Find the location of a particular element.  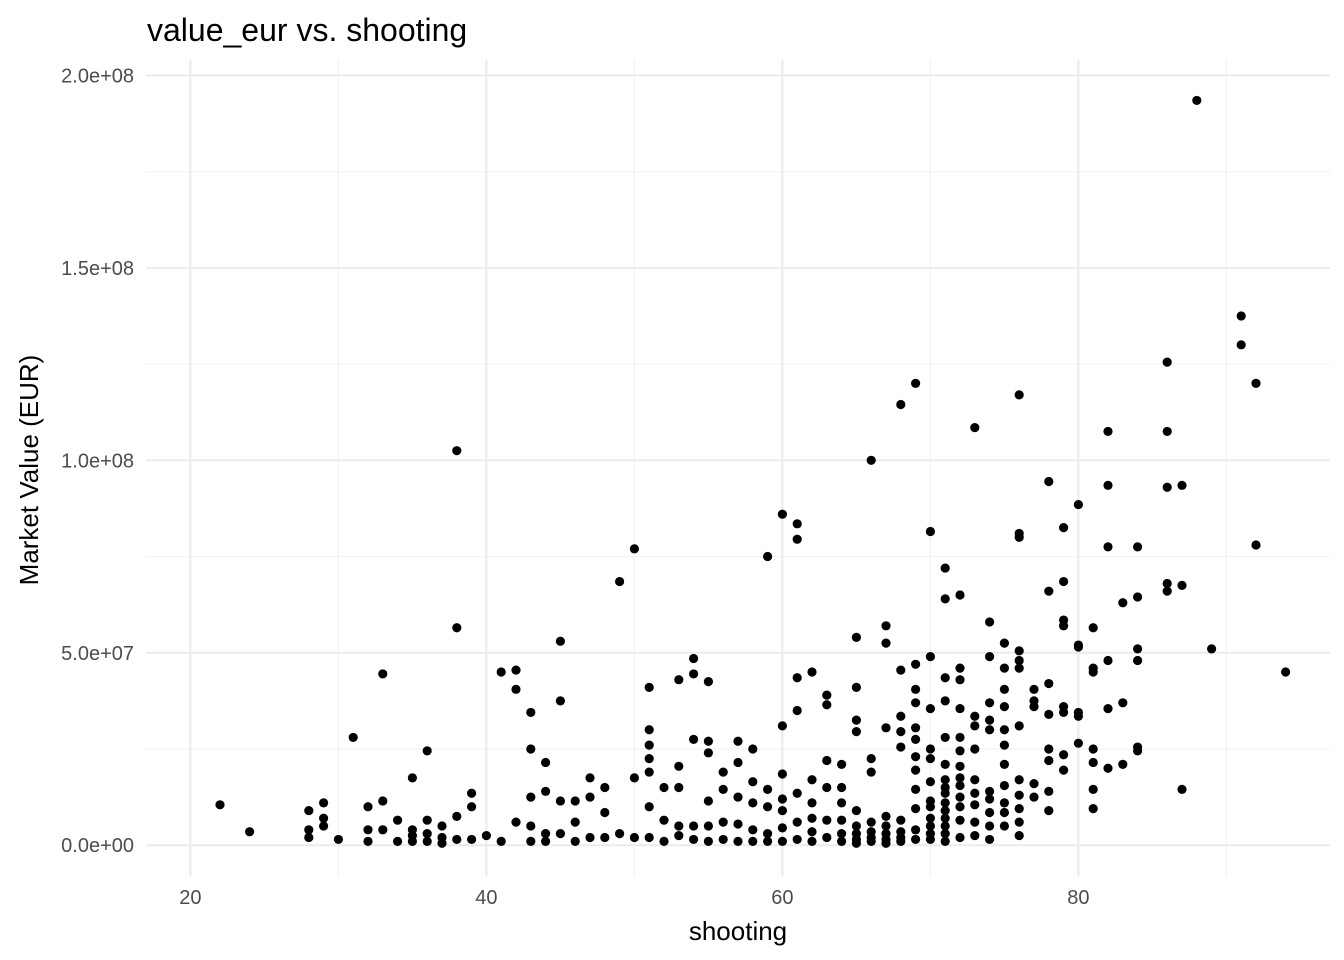

y-axis-ticks: 0.0e+00 5.0e+07 1.0e+08 1.5e+08 2.0e+08 is located at coordinates (97, 461).